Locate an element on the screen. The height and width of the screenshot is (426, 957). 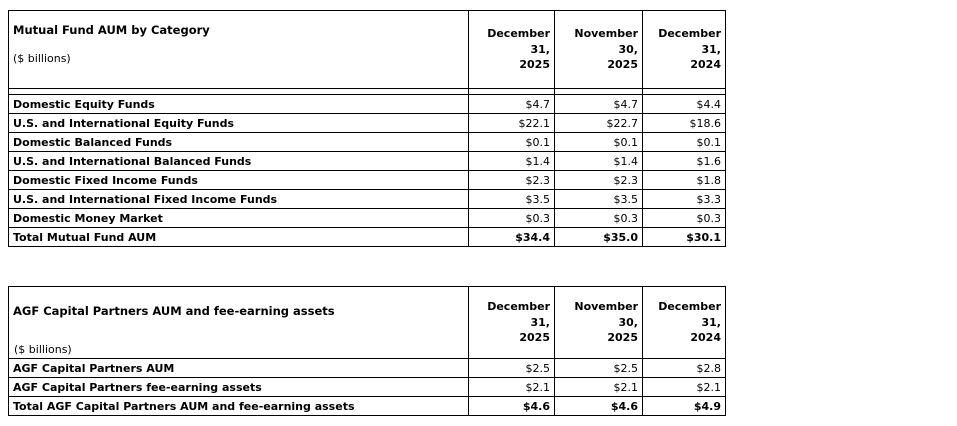
value-cell: $4.4 is located at coordinates (684, 104).